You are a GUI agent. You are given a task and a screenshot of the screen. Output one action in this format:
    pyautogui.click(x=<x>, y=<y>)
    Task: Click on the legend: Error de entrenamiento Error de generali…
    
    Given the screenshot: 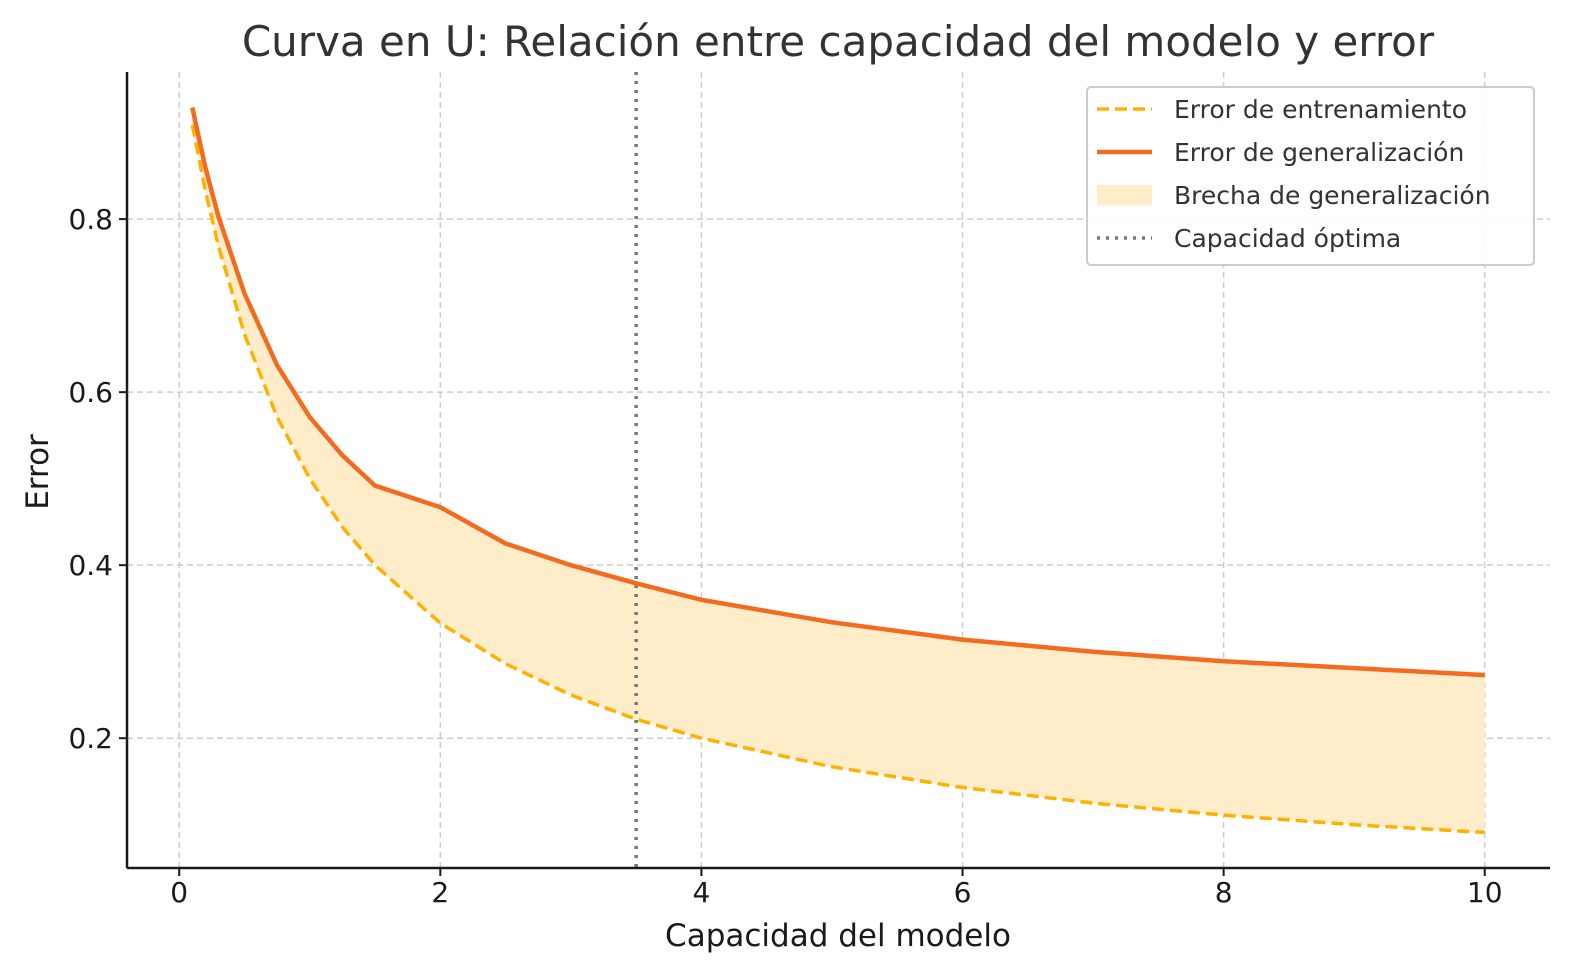 What is the action you would take?
    pyautogui.click(x=1310, y=176)
    